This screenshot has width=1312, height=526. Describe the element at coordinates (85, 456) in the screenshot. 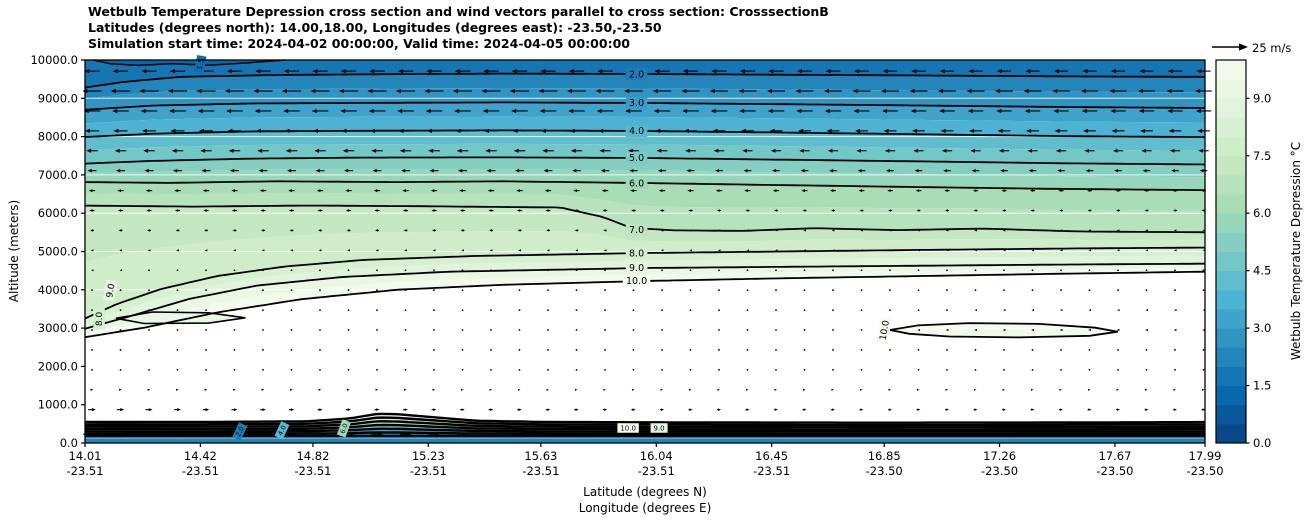

I see `svg-text: 14.01` at that location.